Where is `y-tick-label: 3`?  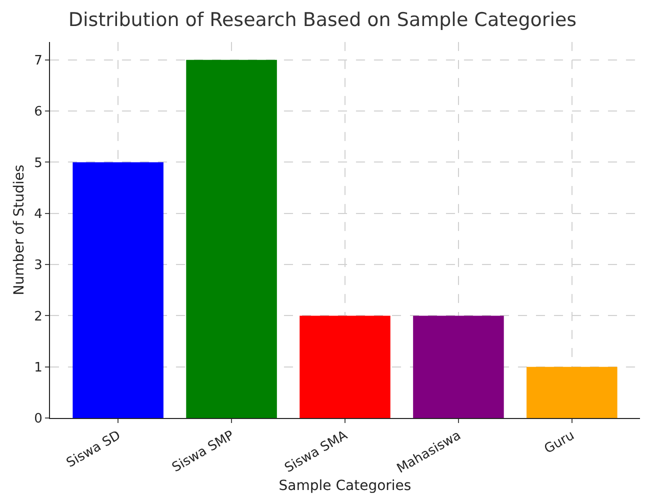
y-tick-label: 3 is located at coordinates (38, 266).